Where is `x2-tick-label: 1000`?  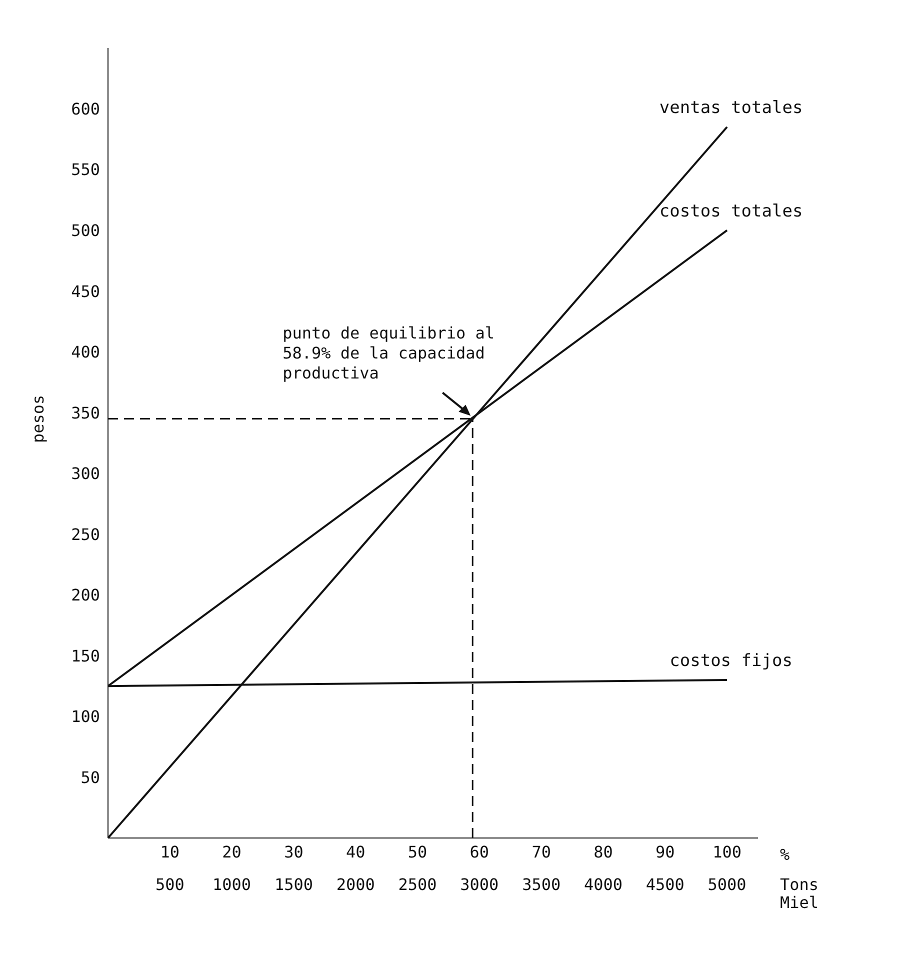 x2-tick-label: 1000 is located at coordinates (232, 884).